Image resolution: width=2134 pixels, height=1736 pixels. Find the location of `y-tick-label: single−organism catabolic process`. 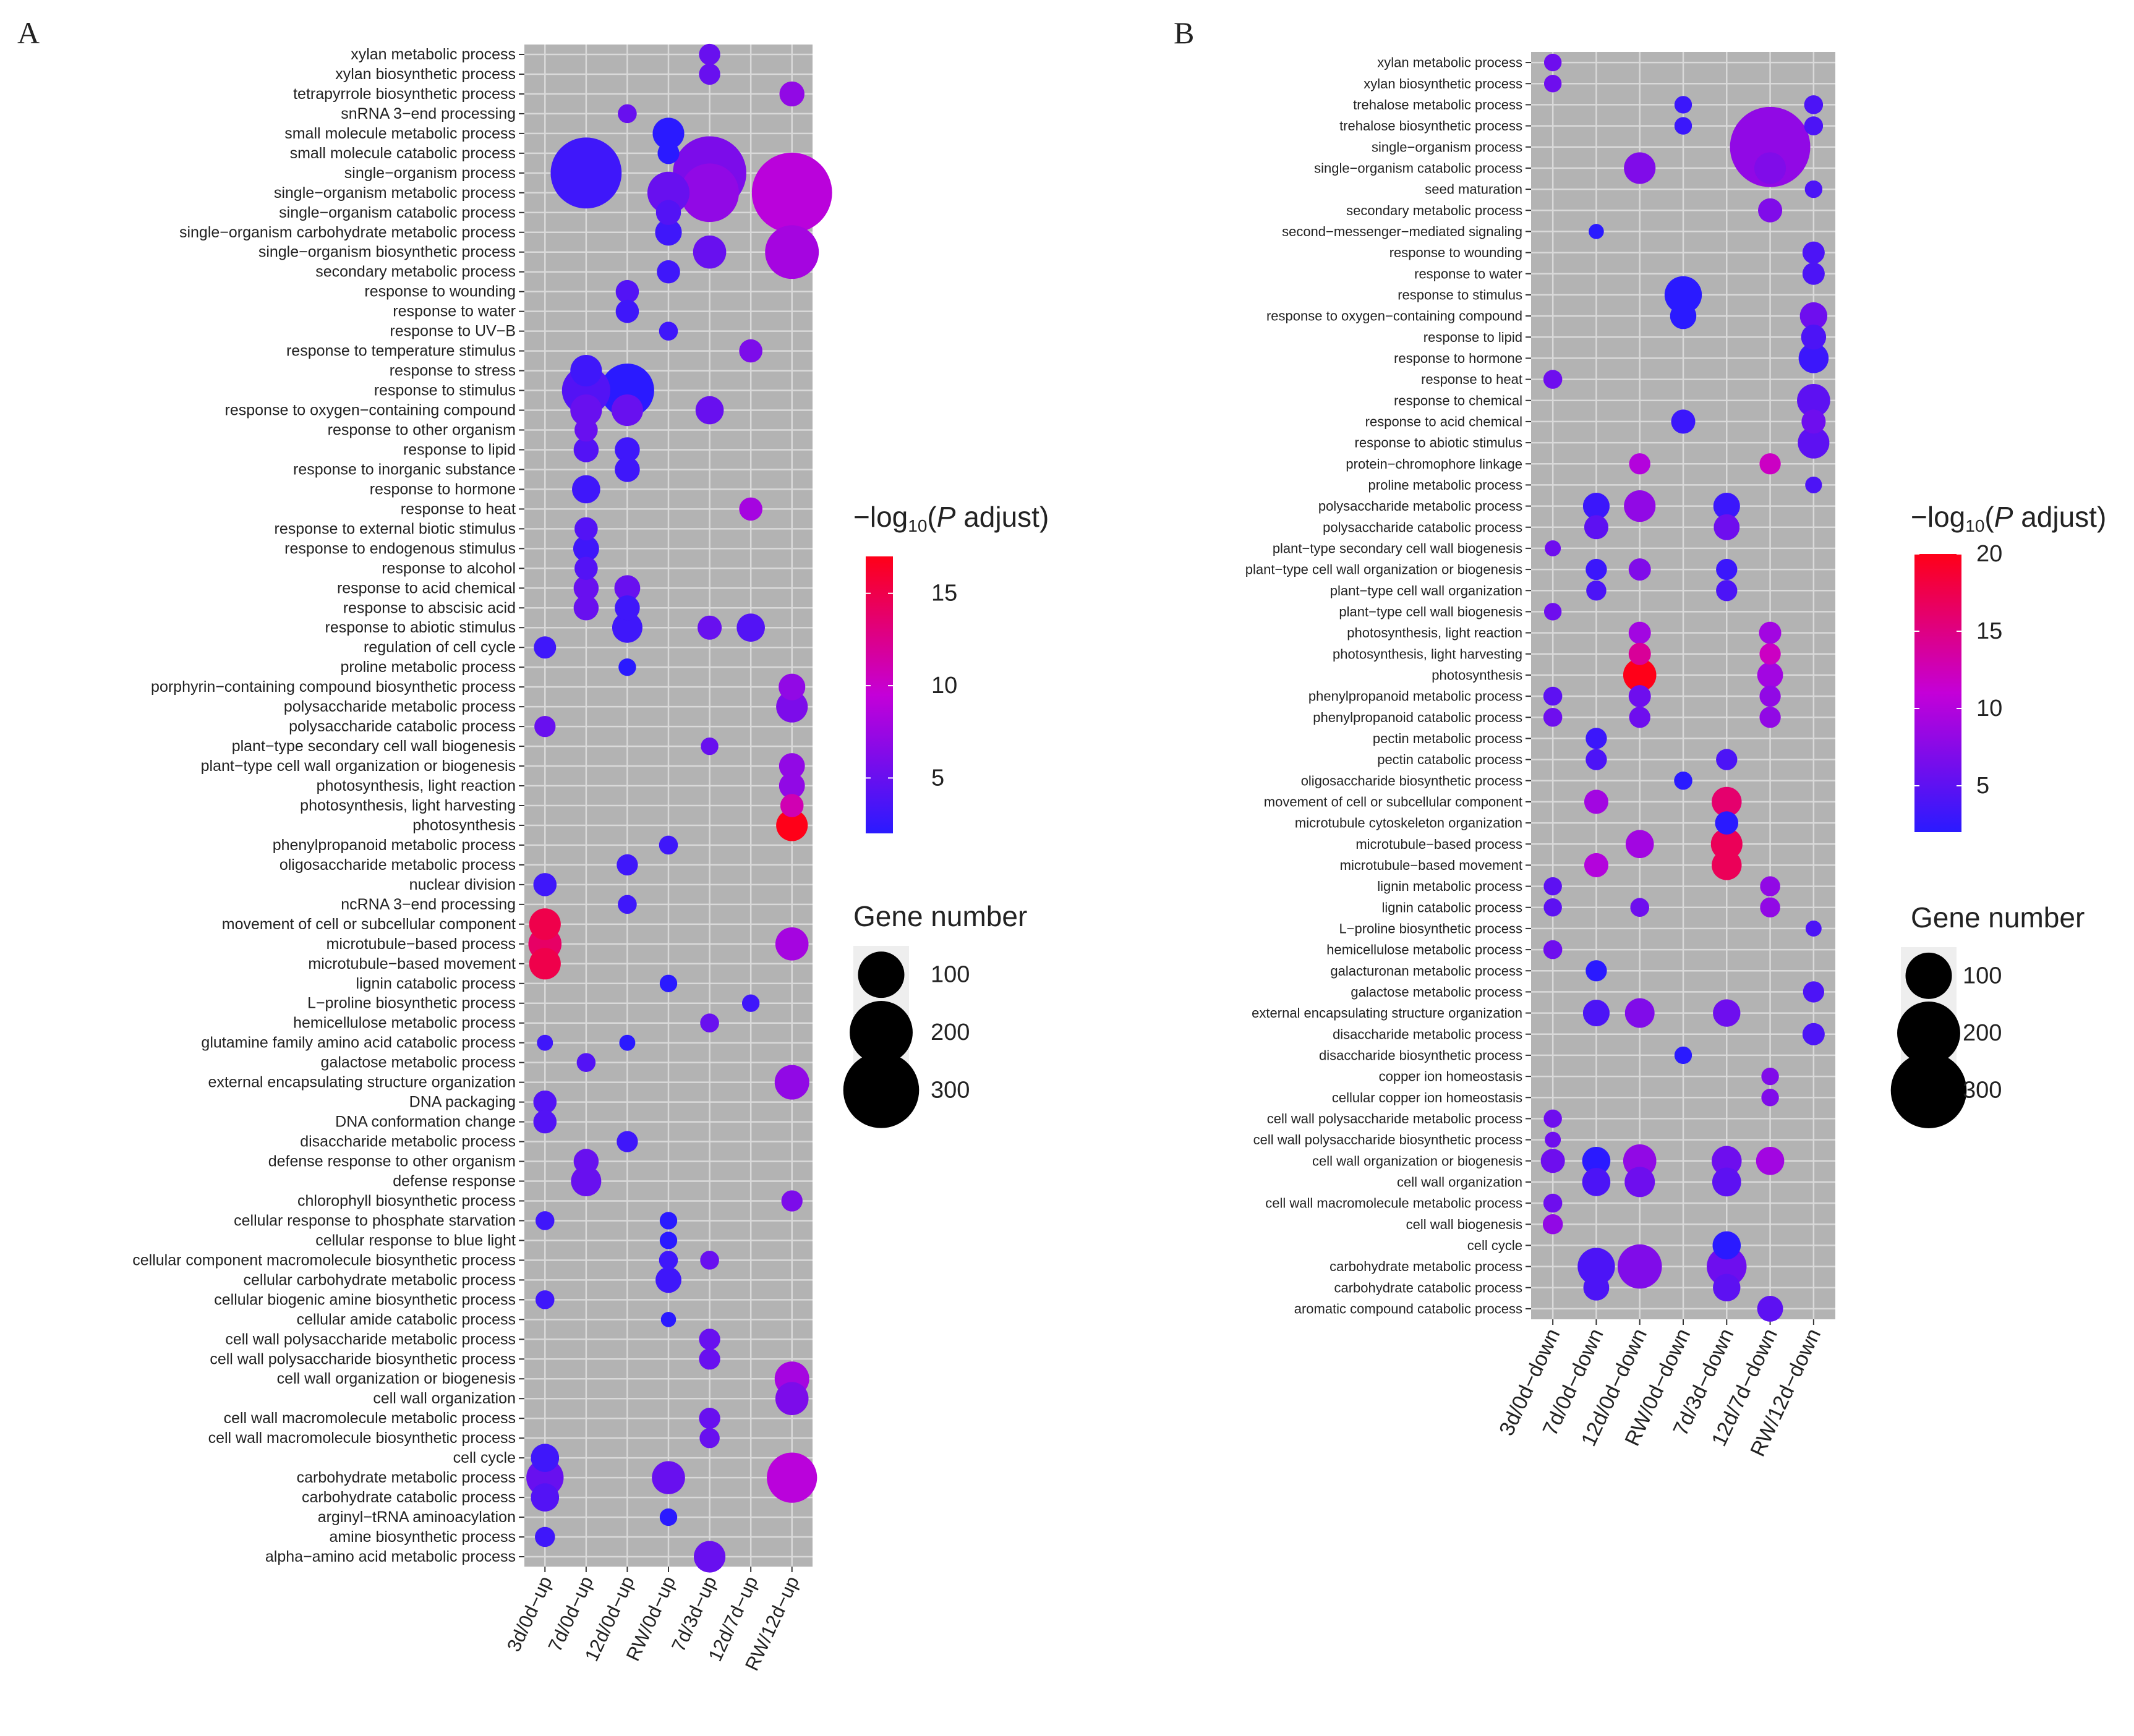

y-tick-label: single−organism catabolic process is located at coordinates (1418, 168).